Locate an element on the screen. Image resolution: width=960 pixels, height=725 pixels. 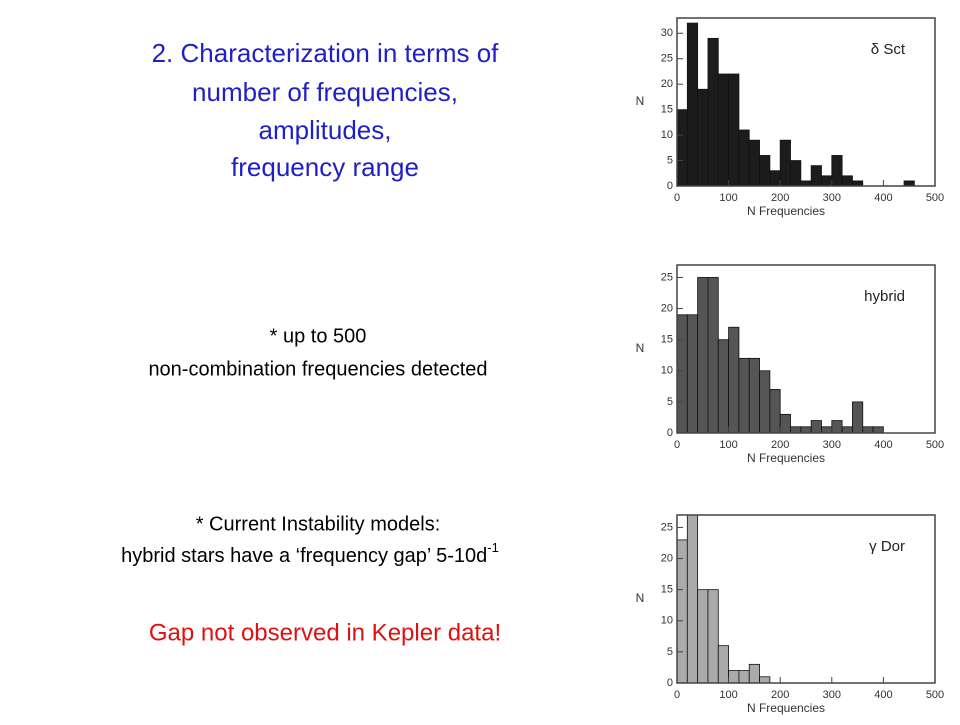
panel-label: γ Dor is located at coordinates (887, 546).